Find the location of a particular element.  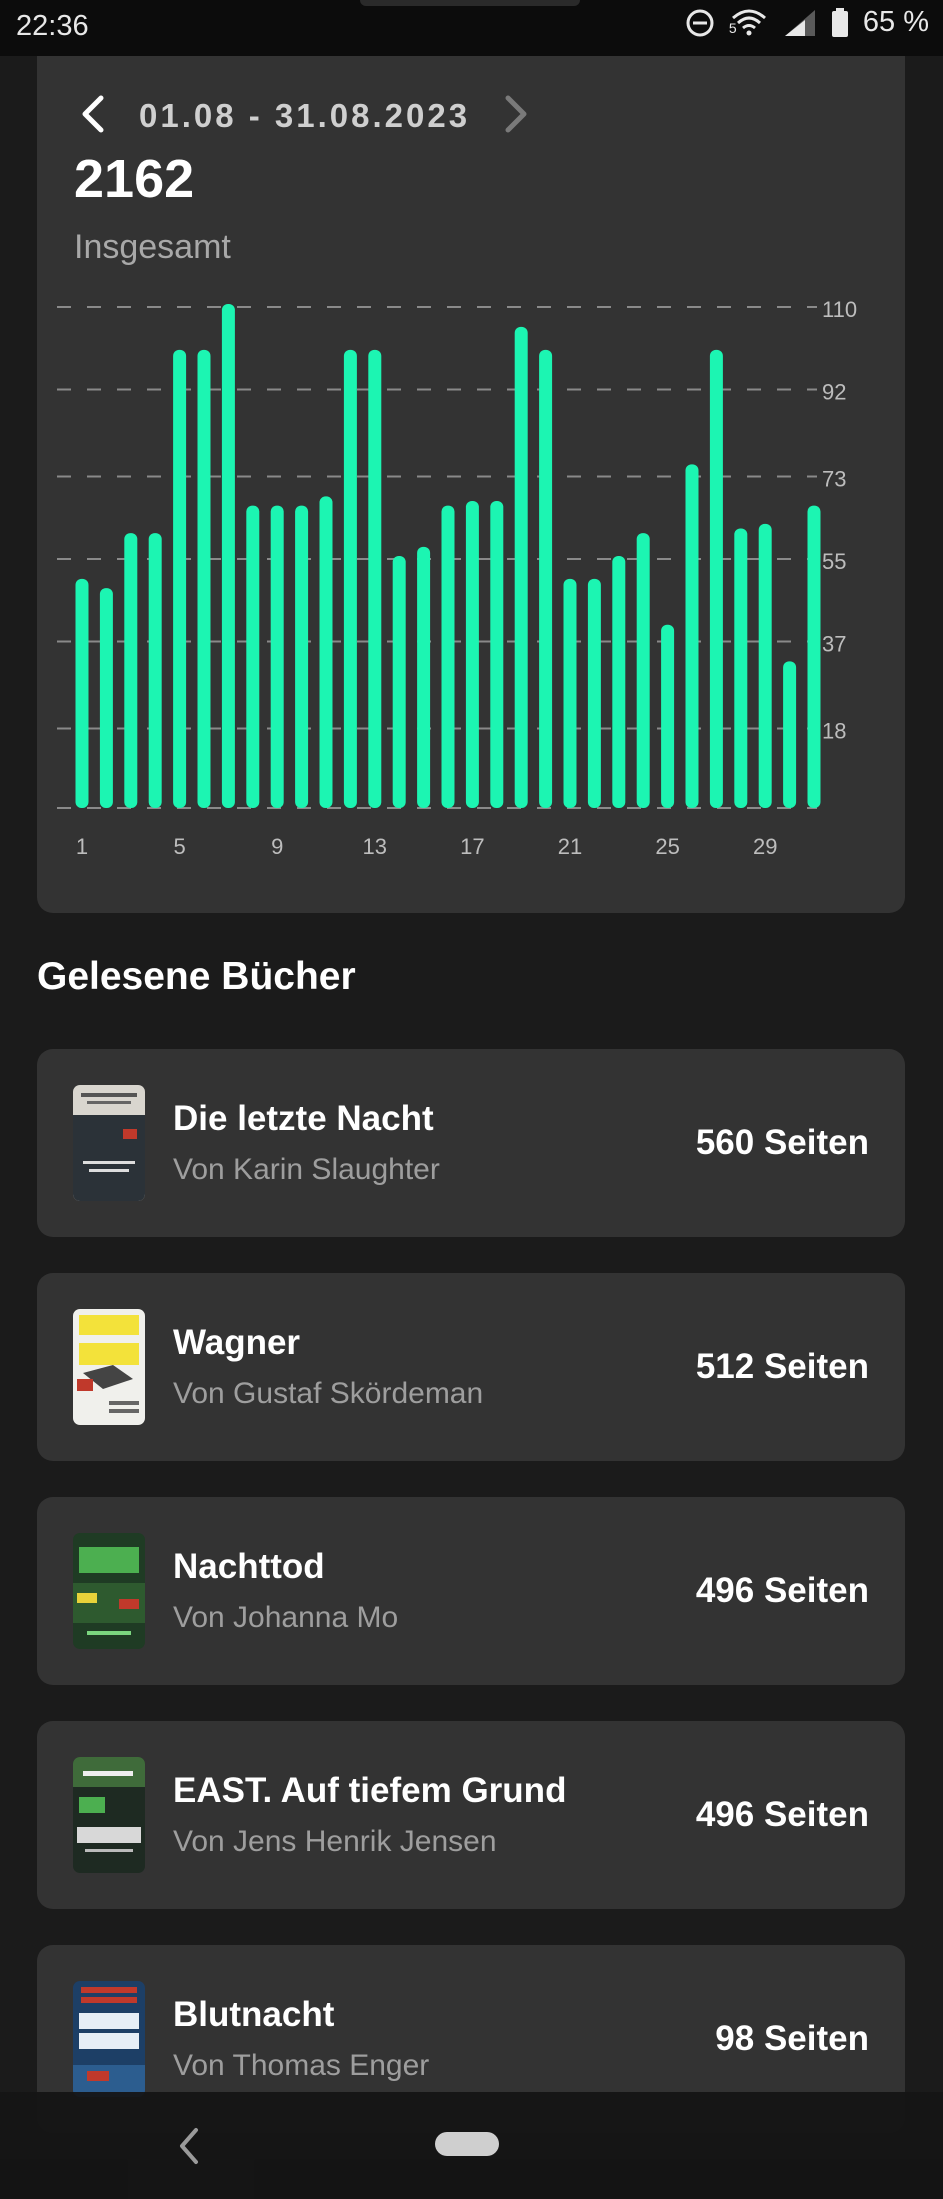

signal-icon is located at coordinates (800, 23).